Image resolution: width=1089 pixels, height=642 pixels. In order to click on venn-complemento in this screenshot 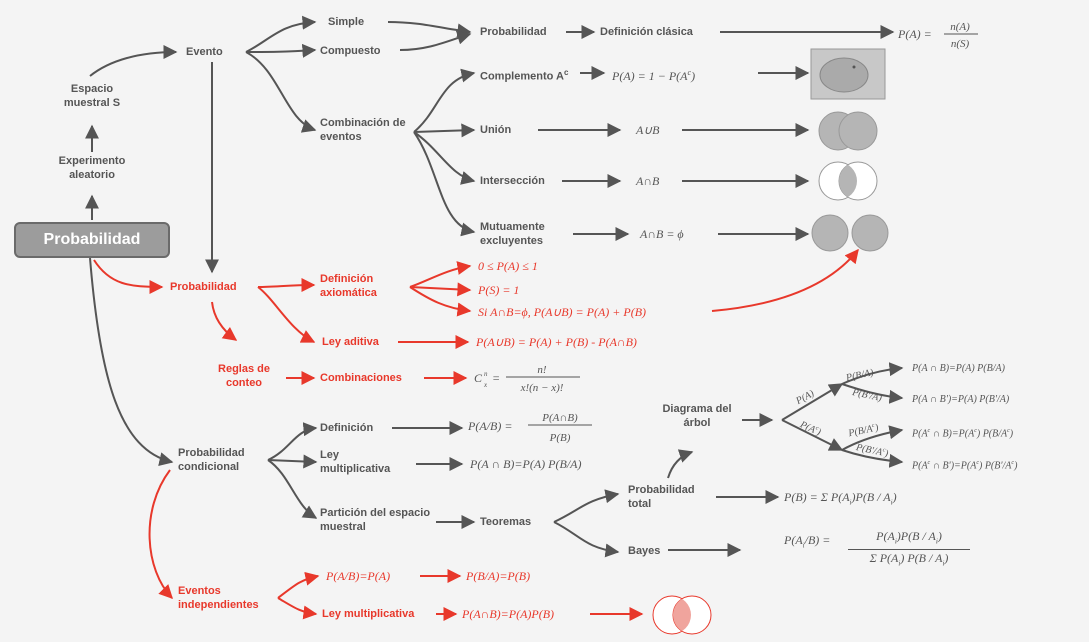, I will do `click(848, 74)`.